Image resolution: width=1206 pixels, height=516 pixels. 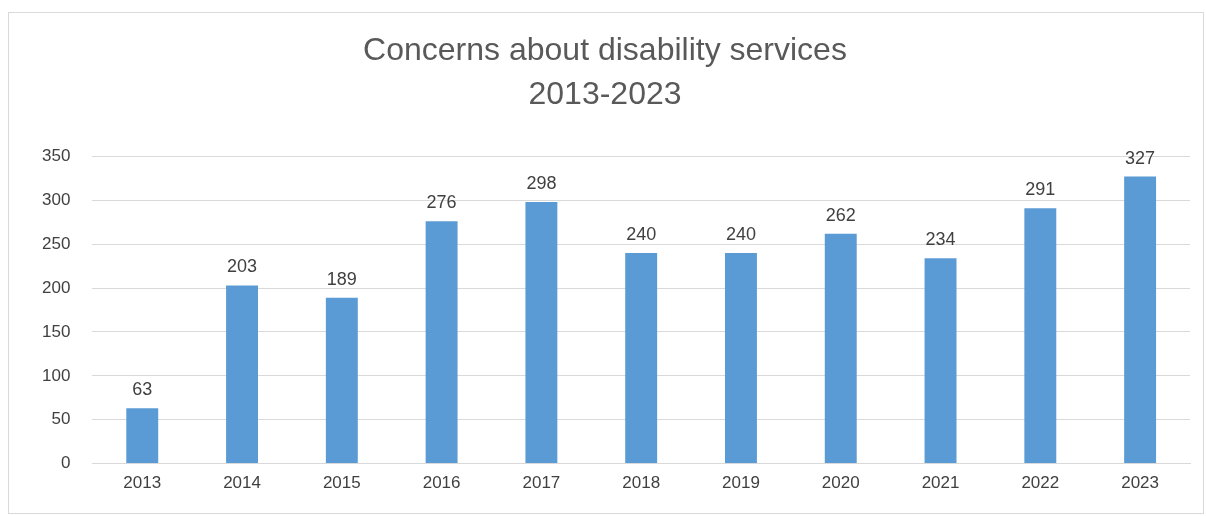 I want to click on data-label: 234, so click(x=940, y=239).